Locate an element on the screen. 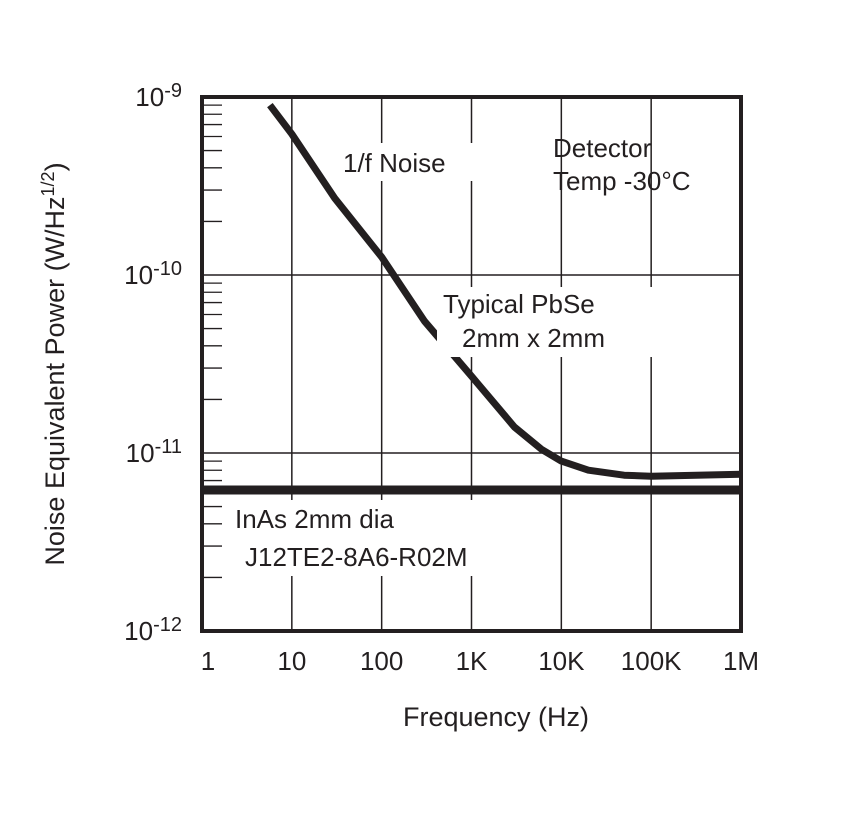 The width and height of the screenshot is (843, 813). annotation-inas: InAs 2mm dia is located at coordinates (314, 519).